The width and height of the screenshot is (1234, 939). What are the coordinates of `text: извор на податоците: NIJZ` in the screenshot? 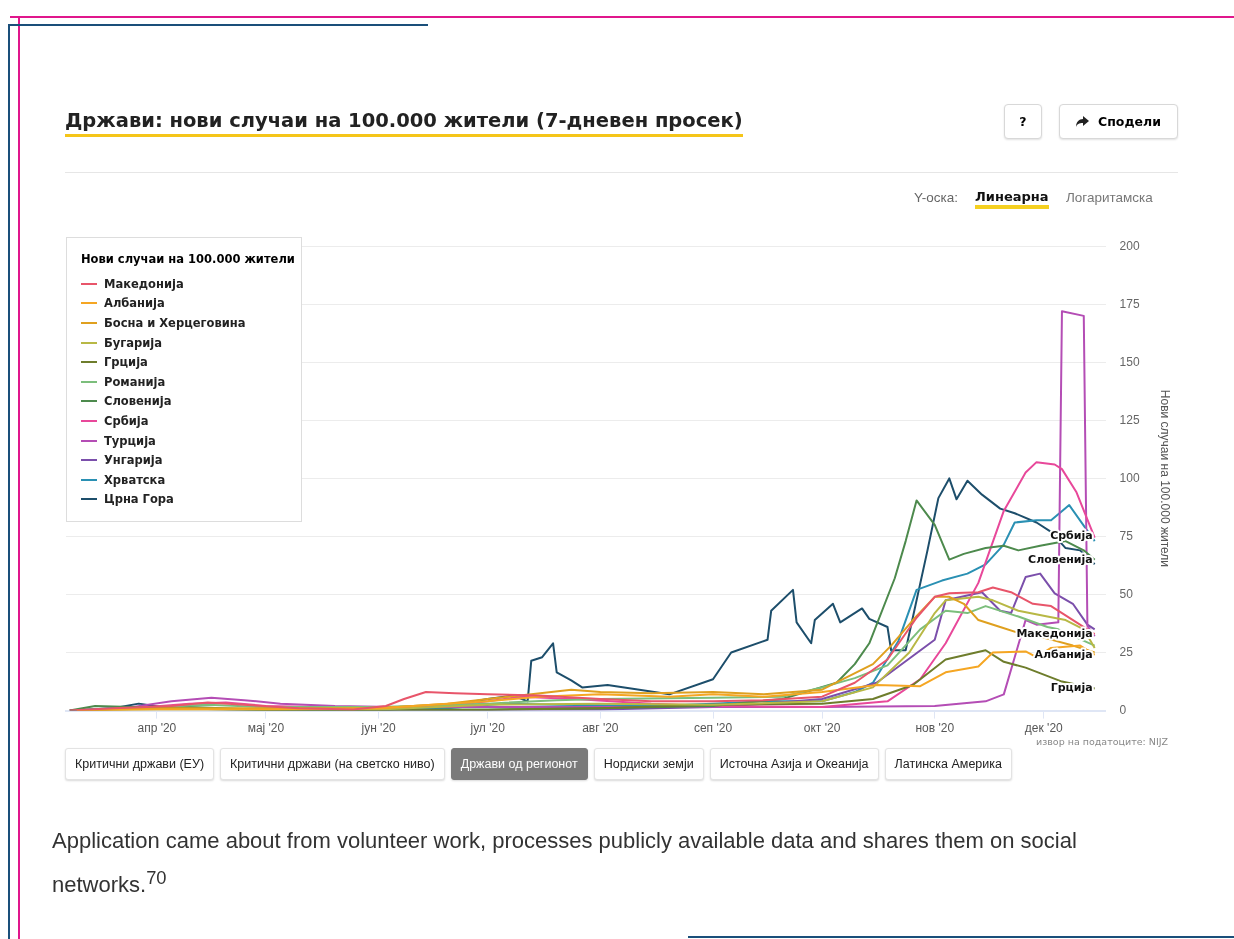 It's located at (1102, 741).